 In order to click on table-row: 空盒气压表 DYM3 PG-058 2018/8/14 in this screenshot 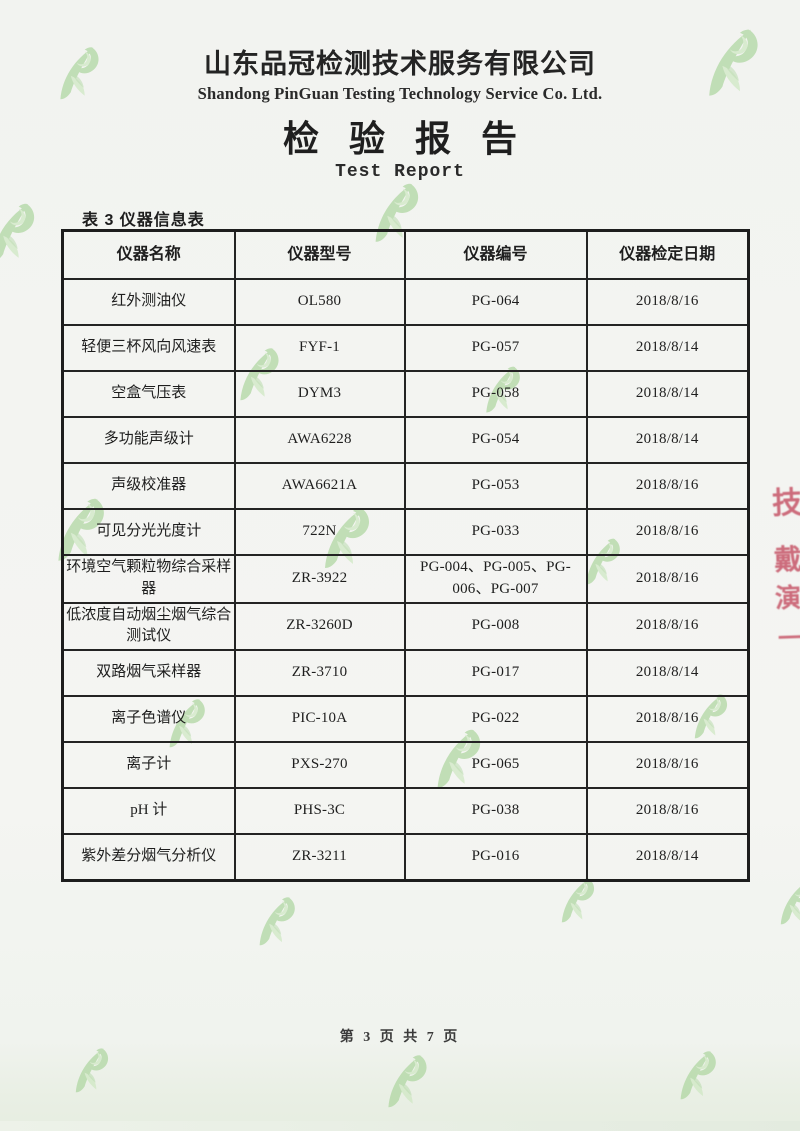, I will do `click(405, 394)`.